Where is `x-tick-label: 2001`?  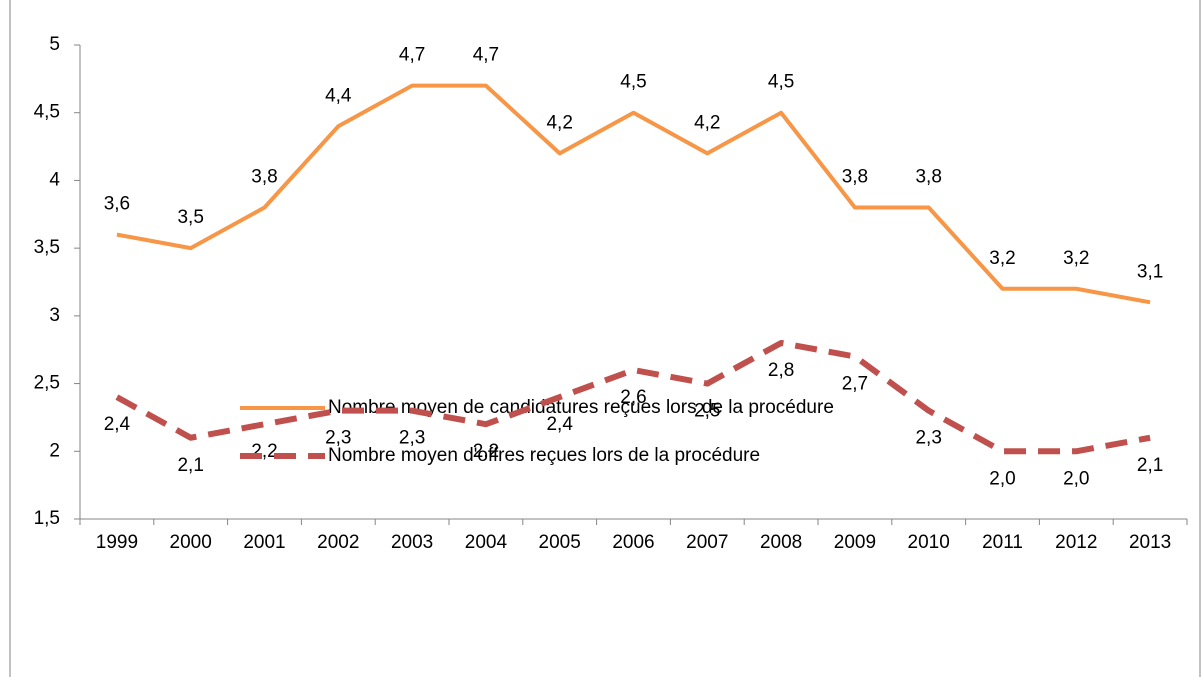
x-tick-label: 2001 is located at coordinates (264, 542).